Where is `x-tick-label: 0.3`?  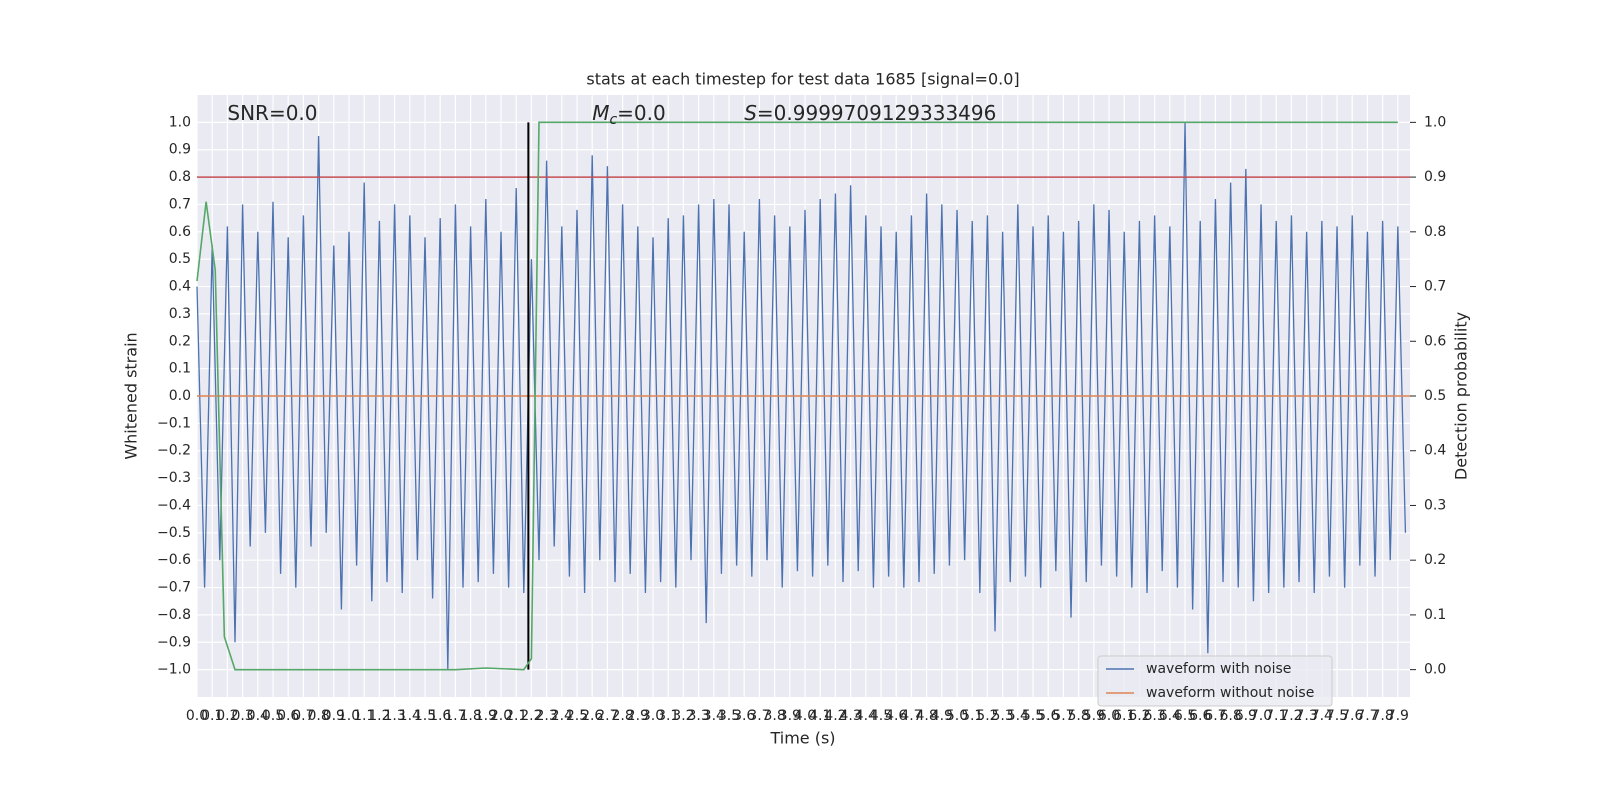
x-tick-label: 0.3 is located at coordinates (242, 716).